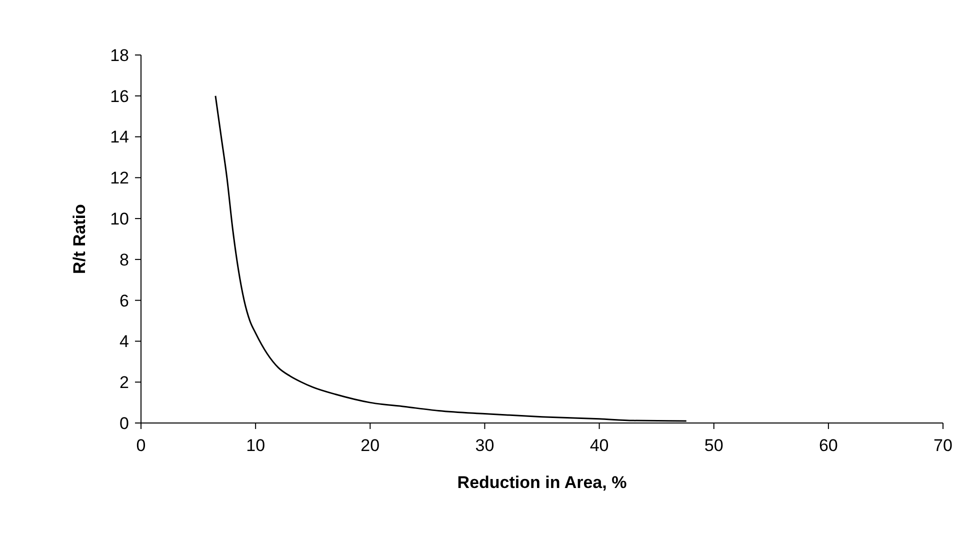  What do you see at coordinates (714, 445) in the screenshot?
I see `x-tick-label: 50` at bounding box center [714, 445].